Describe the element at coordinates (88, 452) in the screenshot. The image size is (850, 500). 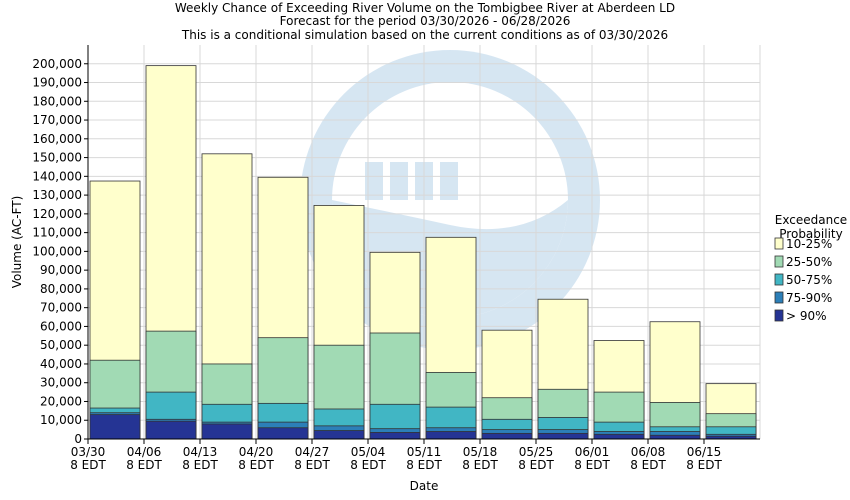
I see `x-tick-label-date: 03/30` at that location.